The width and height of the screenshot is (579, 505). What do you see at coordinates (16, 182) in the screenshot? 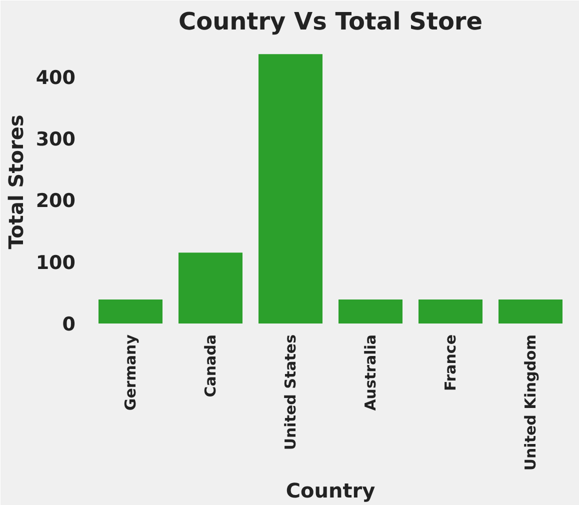
I see `y-axis-title: Total Stores` at bounding box center [16, 182].